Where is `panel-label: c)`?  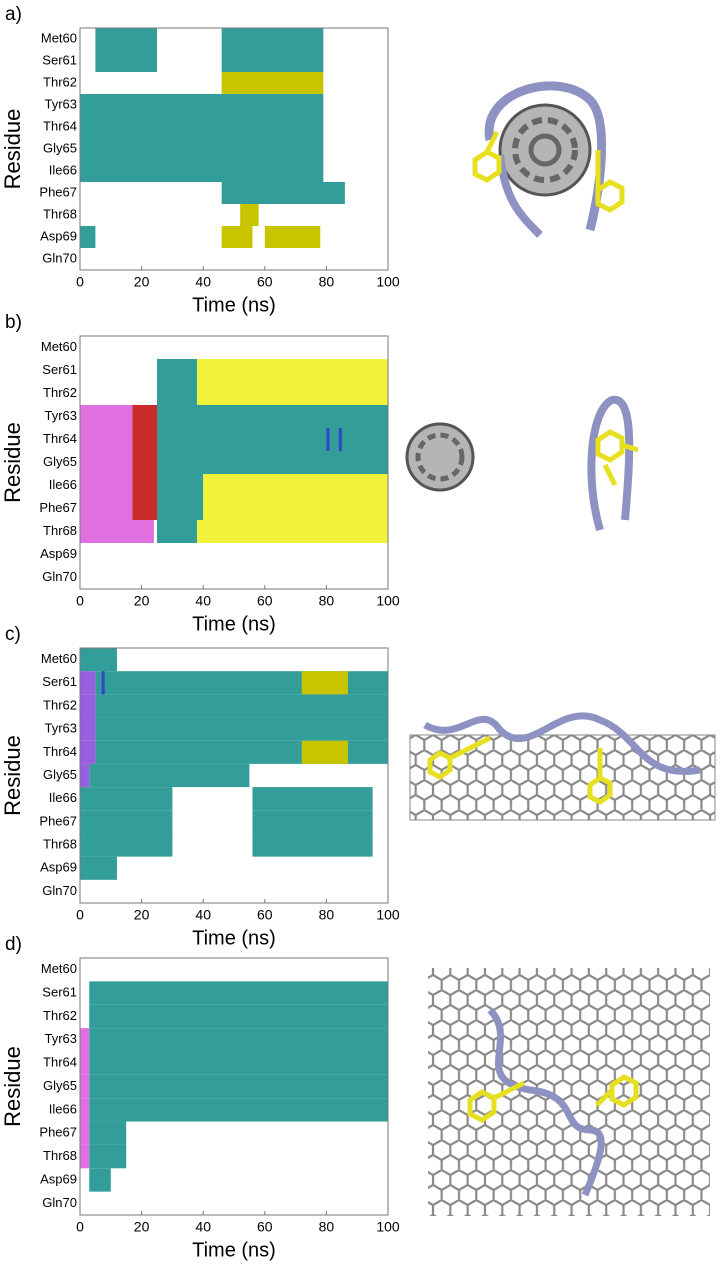
panel-label: c) is located at coordinates (13, 634).